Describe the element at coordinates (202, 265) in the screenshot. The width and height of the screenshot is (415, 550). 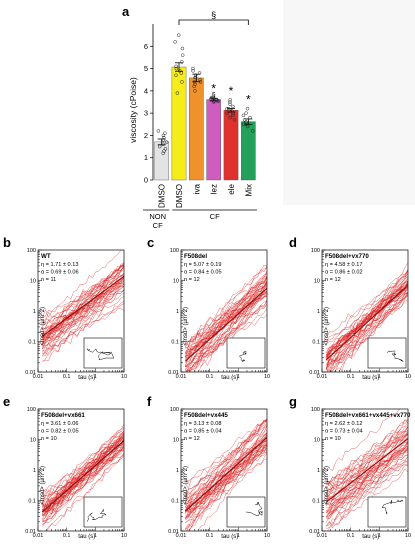
I see `fit-parameter: η = 5.07 ± 0.19` at that location.